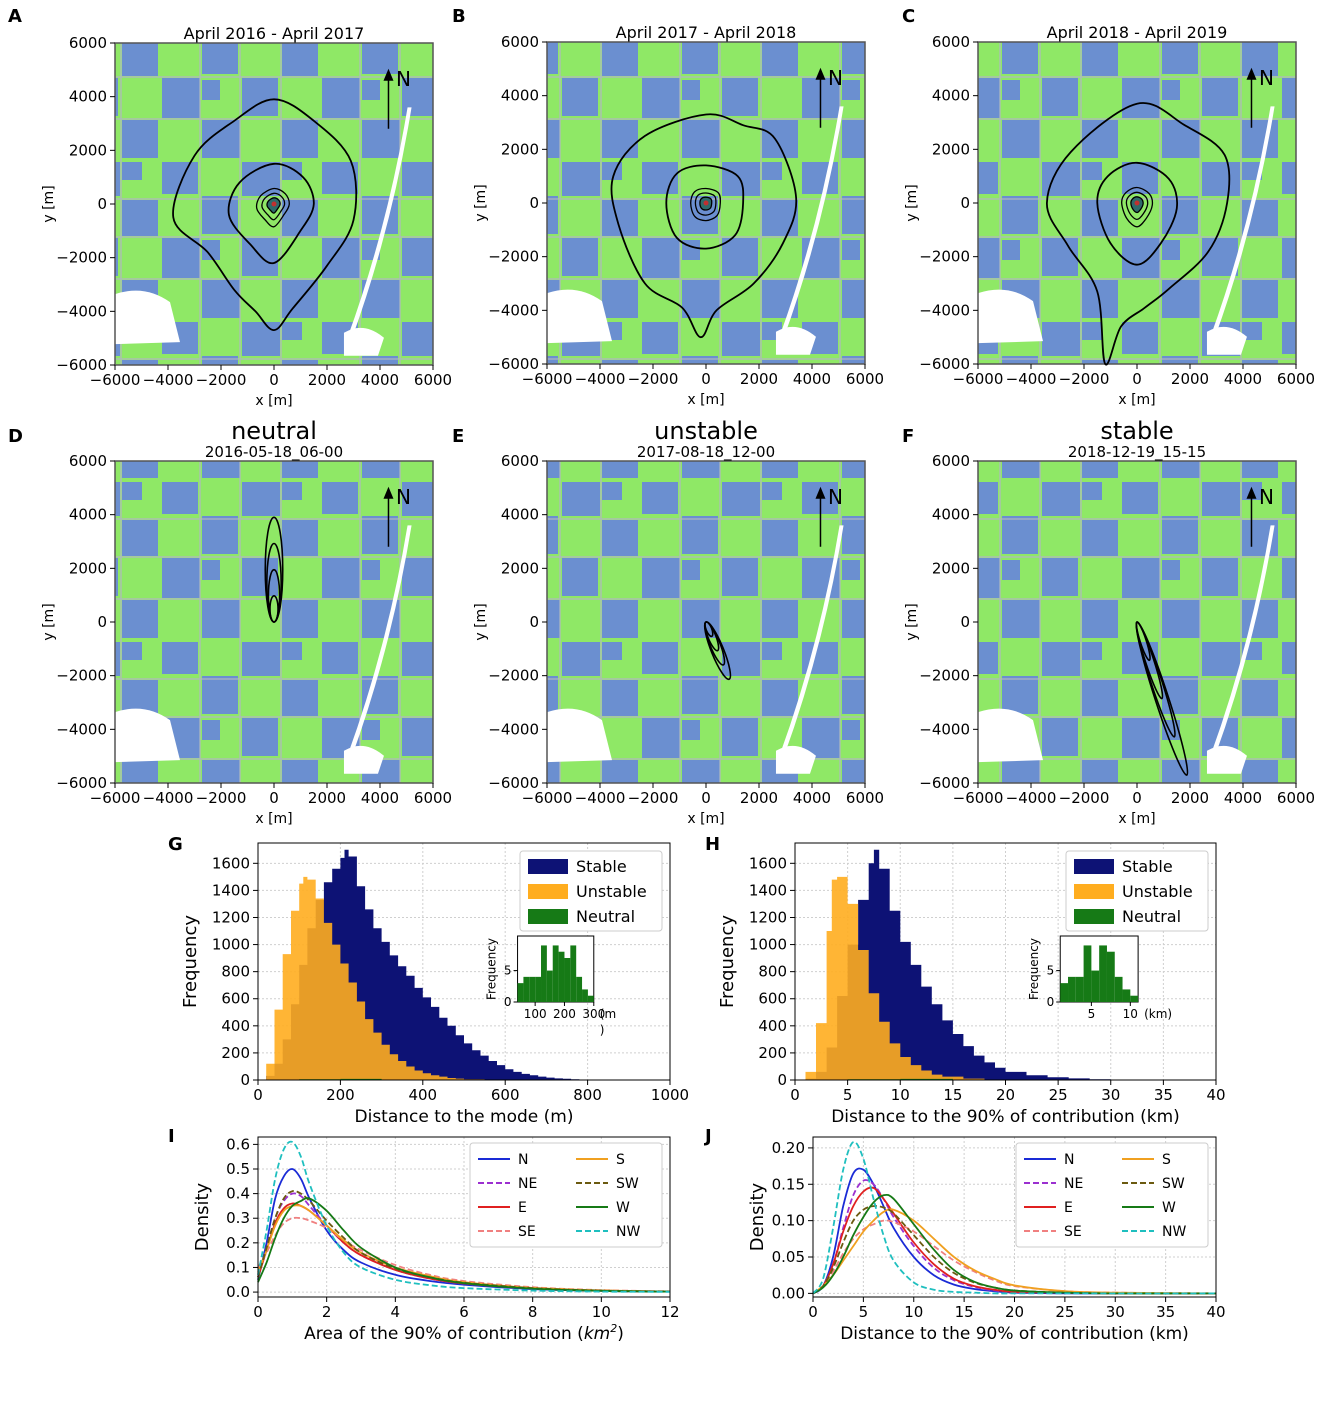 The width and height of the screenshot is (1325, 1404). I want to click on inset-histogram: 0 5 5 10 (km) Frequency, so click(1099, 978).